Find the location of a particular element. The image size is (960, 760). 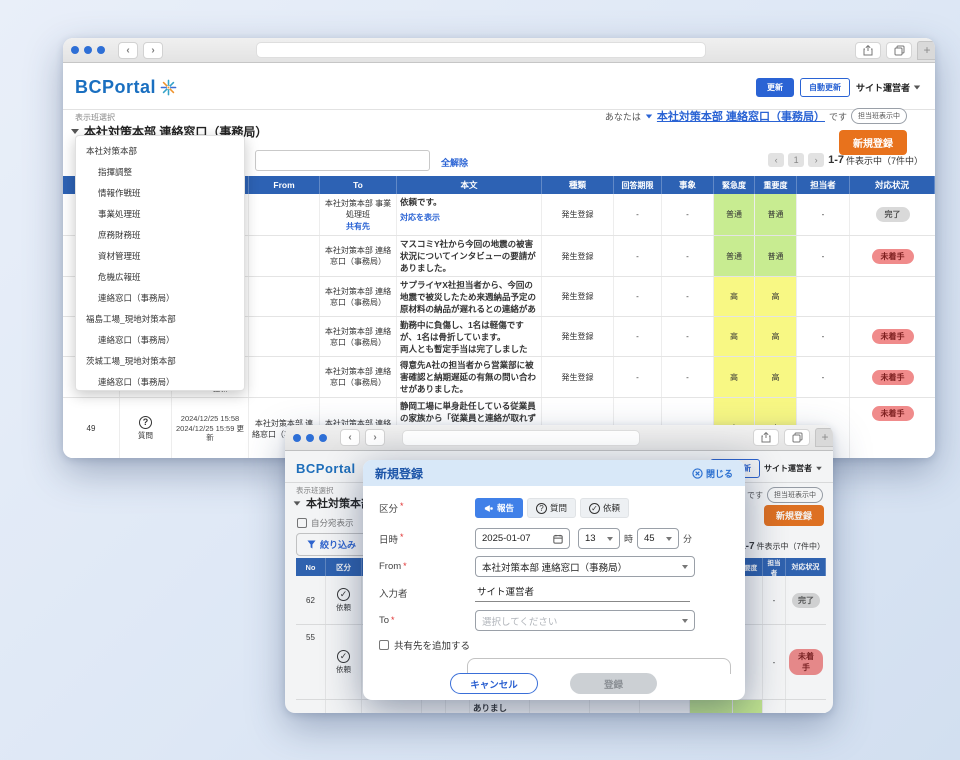

dropdown-item-shomu-zaimu: 庶務財務班 is located at coordinates (119, 235).